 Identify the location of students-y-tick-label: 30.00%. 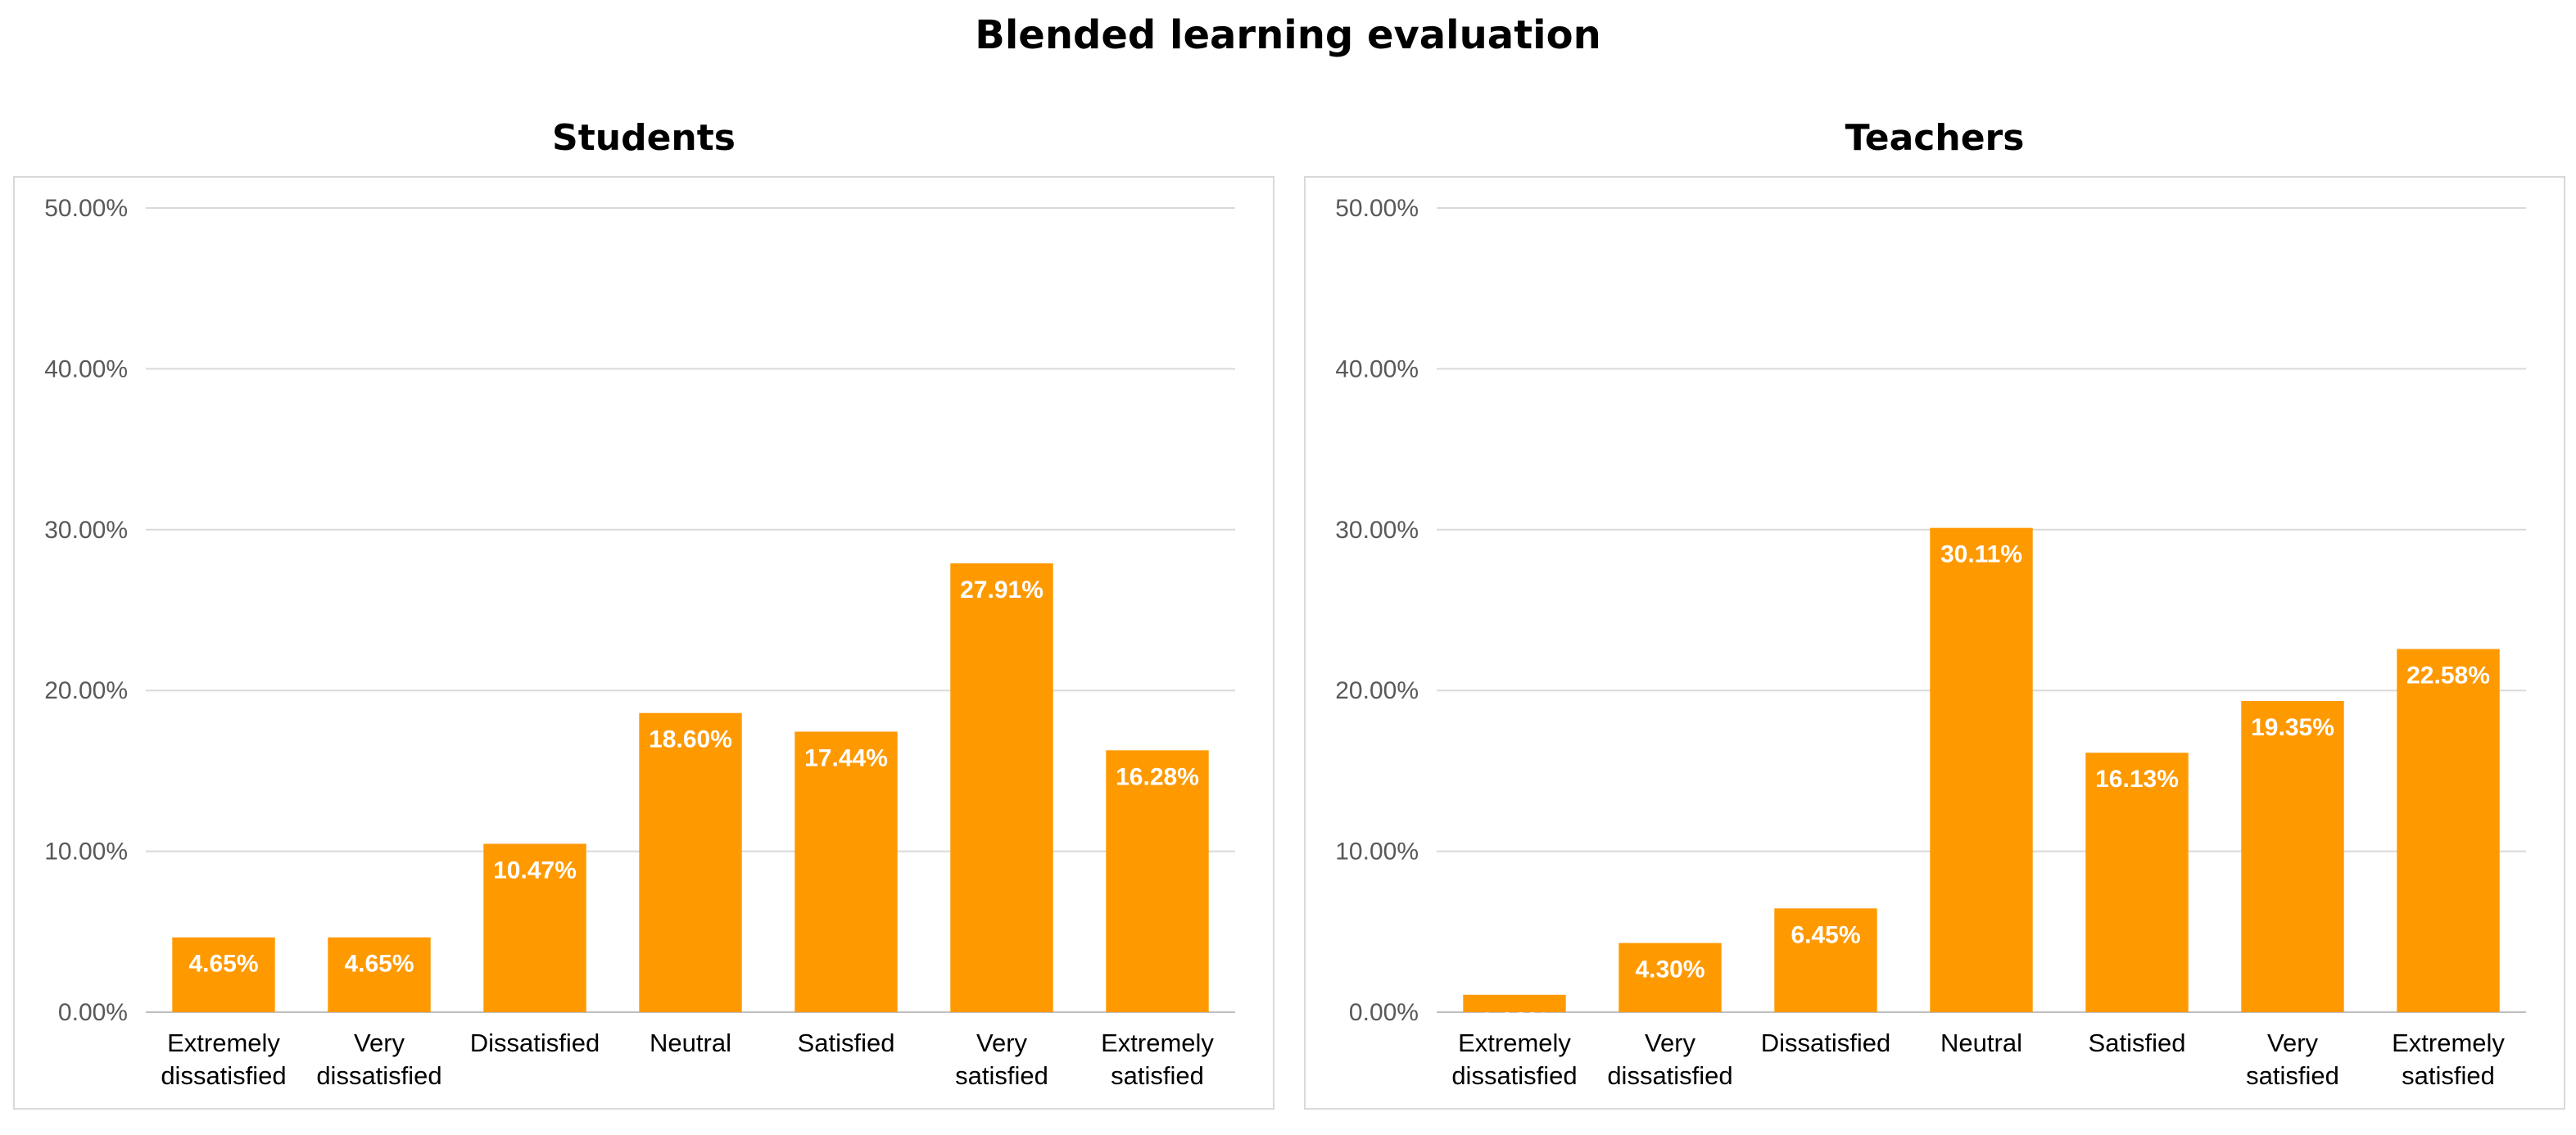
(86, 530).